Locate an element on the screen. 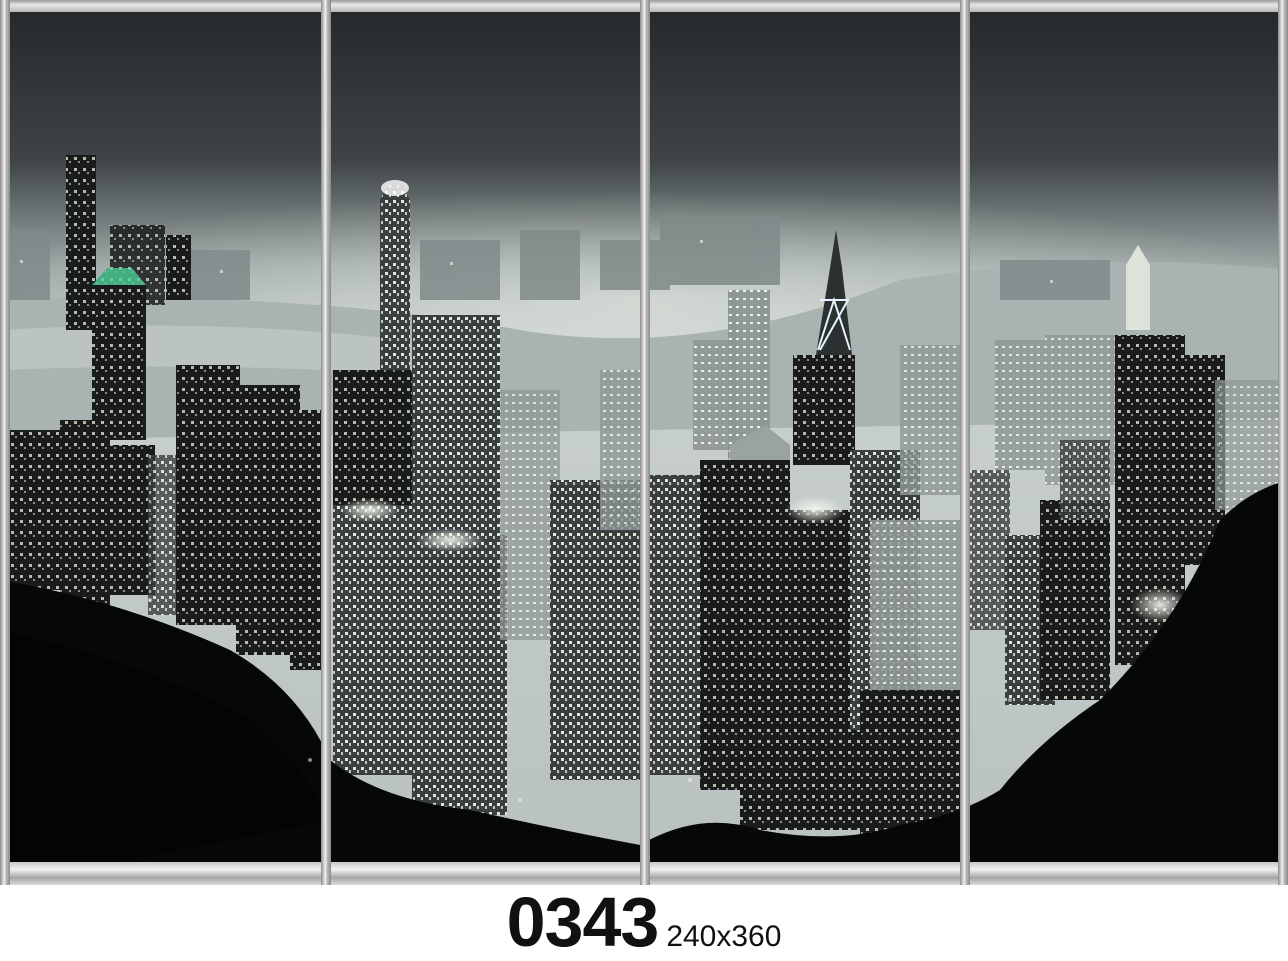 Image resolution: width=1288 pixels, height=961 pixels. divider-right-edge is located at coordinates (1283, 442).